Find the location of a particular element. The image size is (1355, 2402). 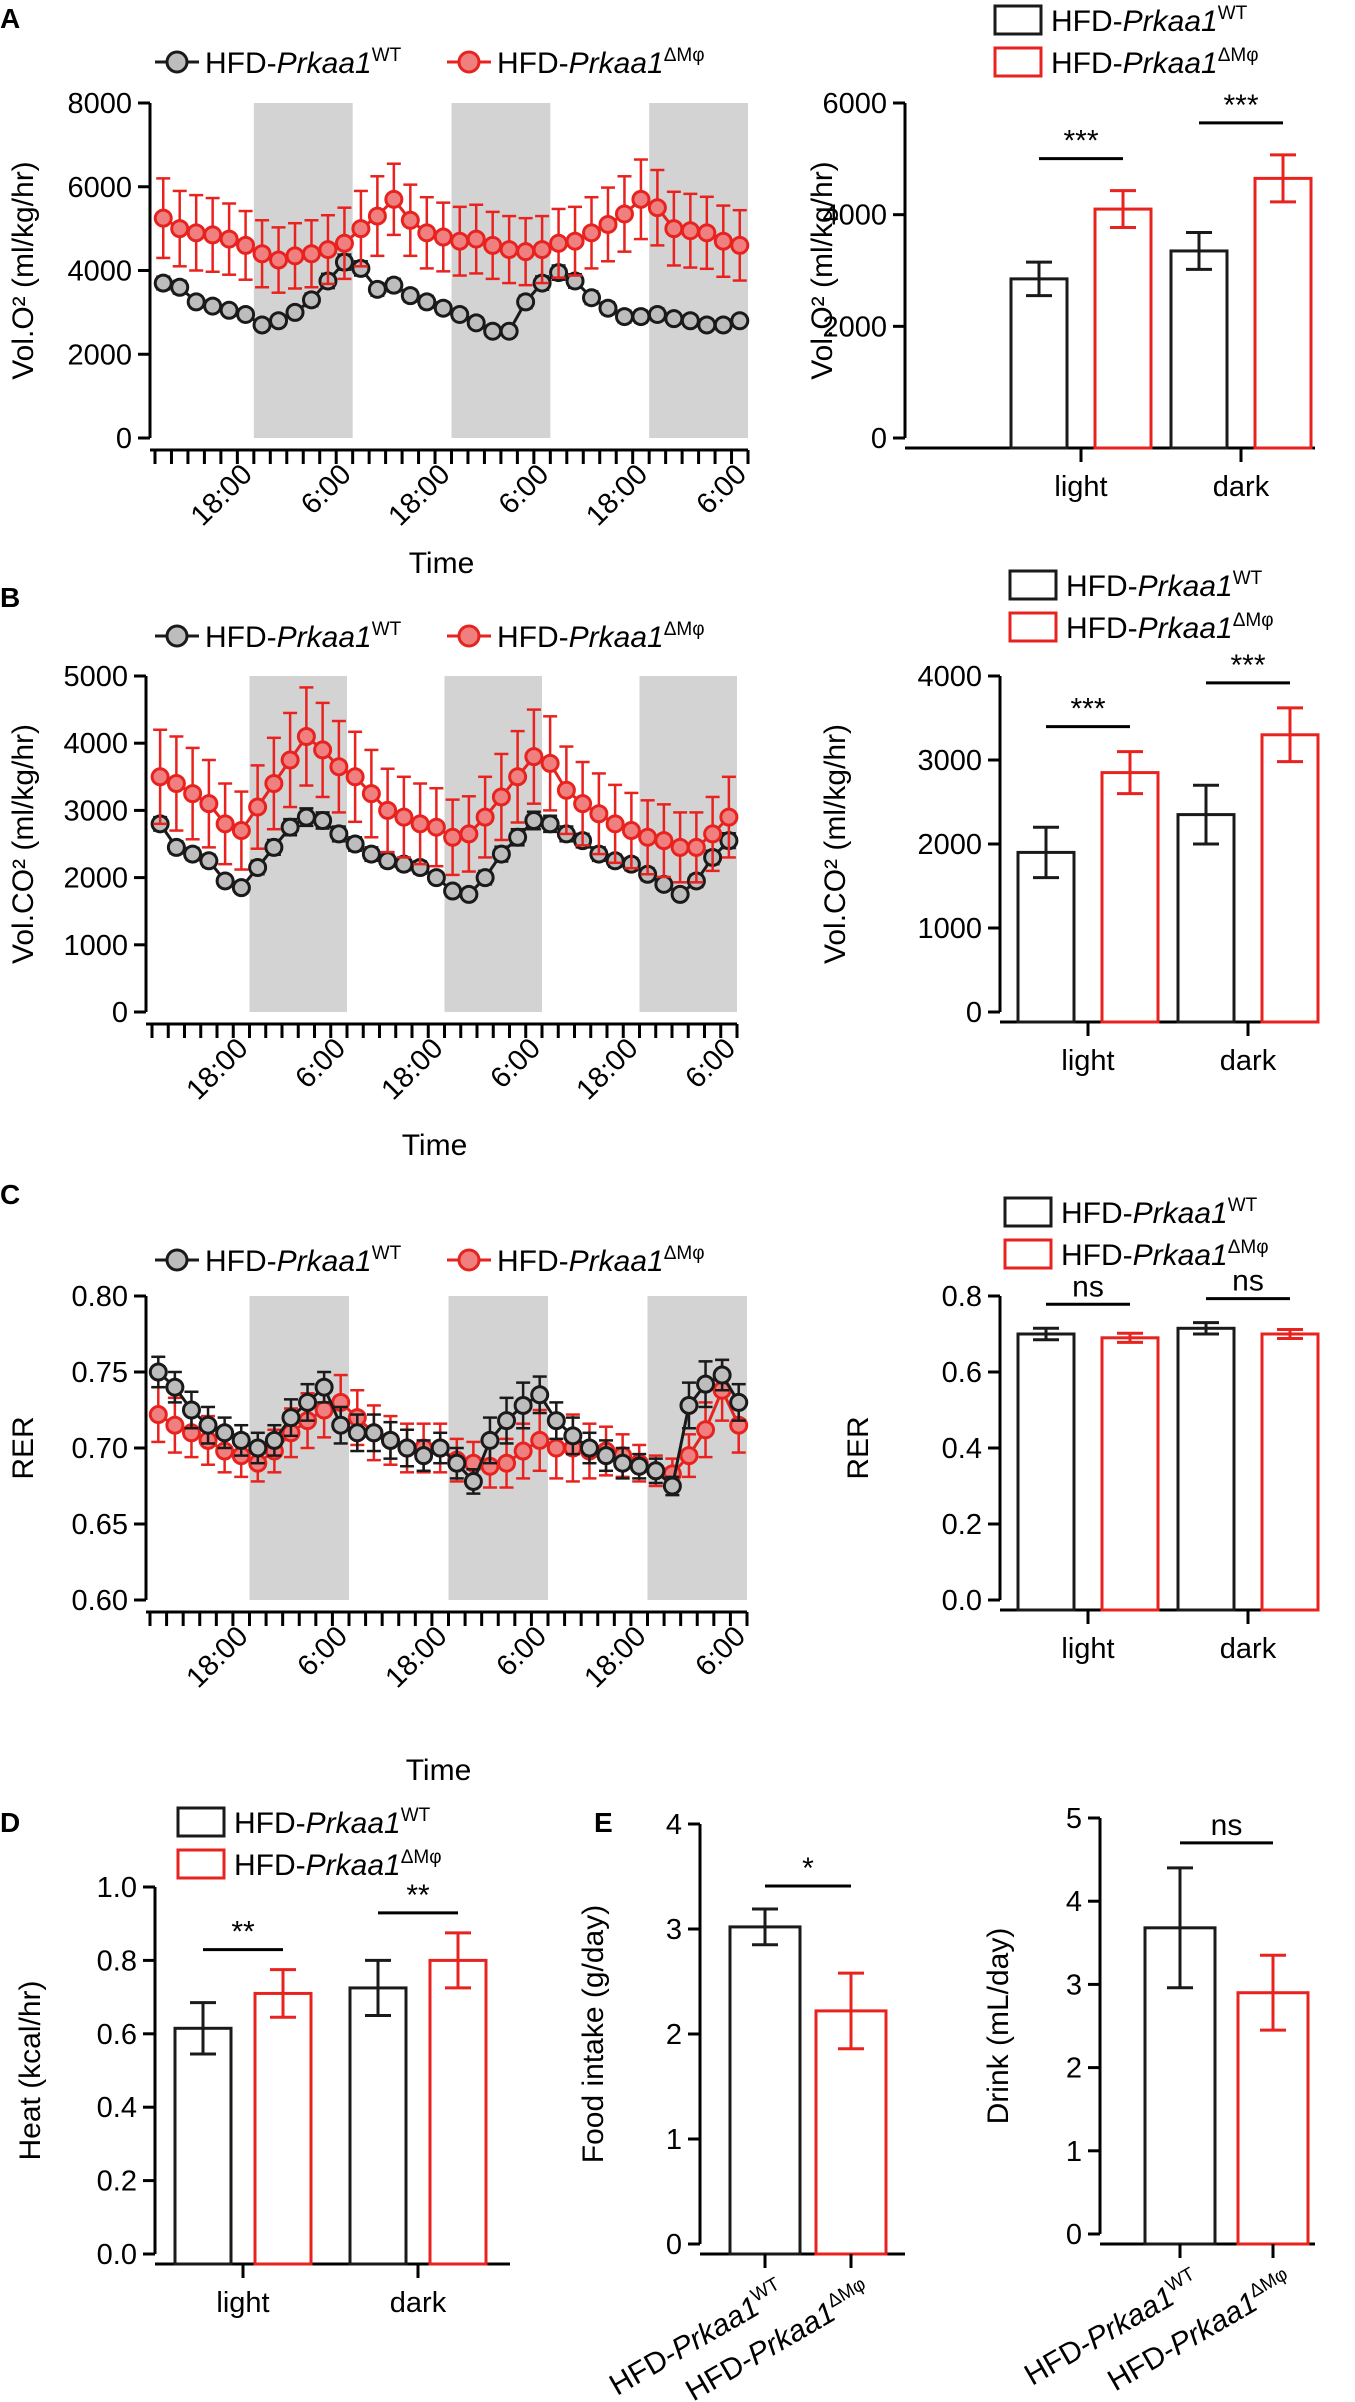

y-tick-label: 0.70 is located at coordinates (100, 1449).